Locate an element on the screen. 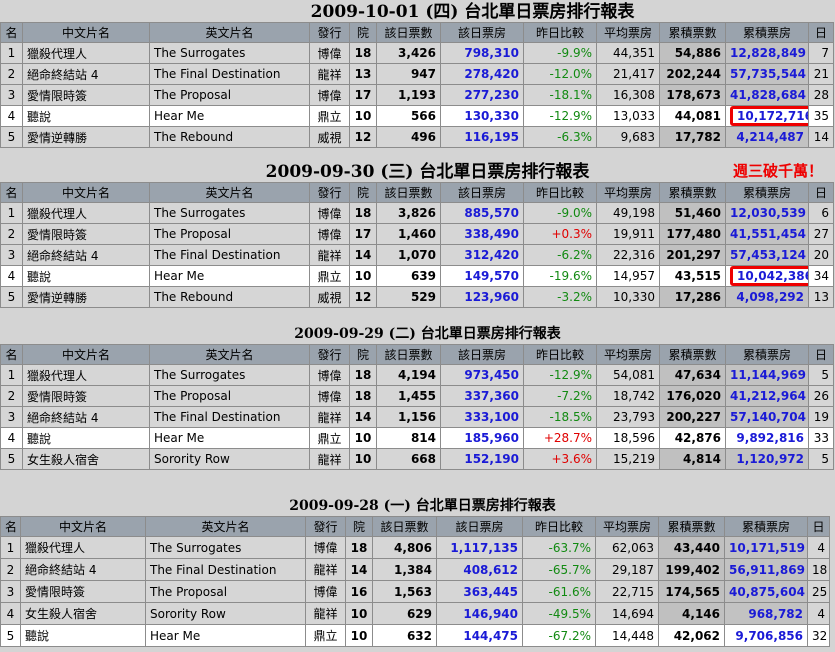 This screenshot has width=835, height=652. zh-title: 聽說 is located at coordinates (86, 276).